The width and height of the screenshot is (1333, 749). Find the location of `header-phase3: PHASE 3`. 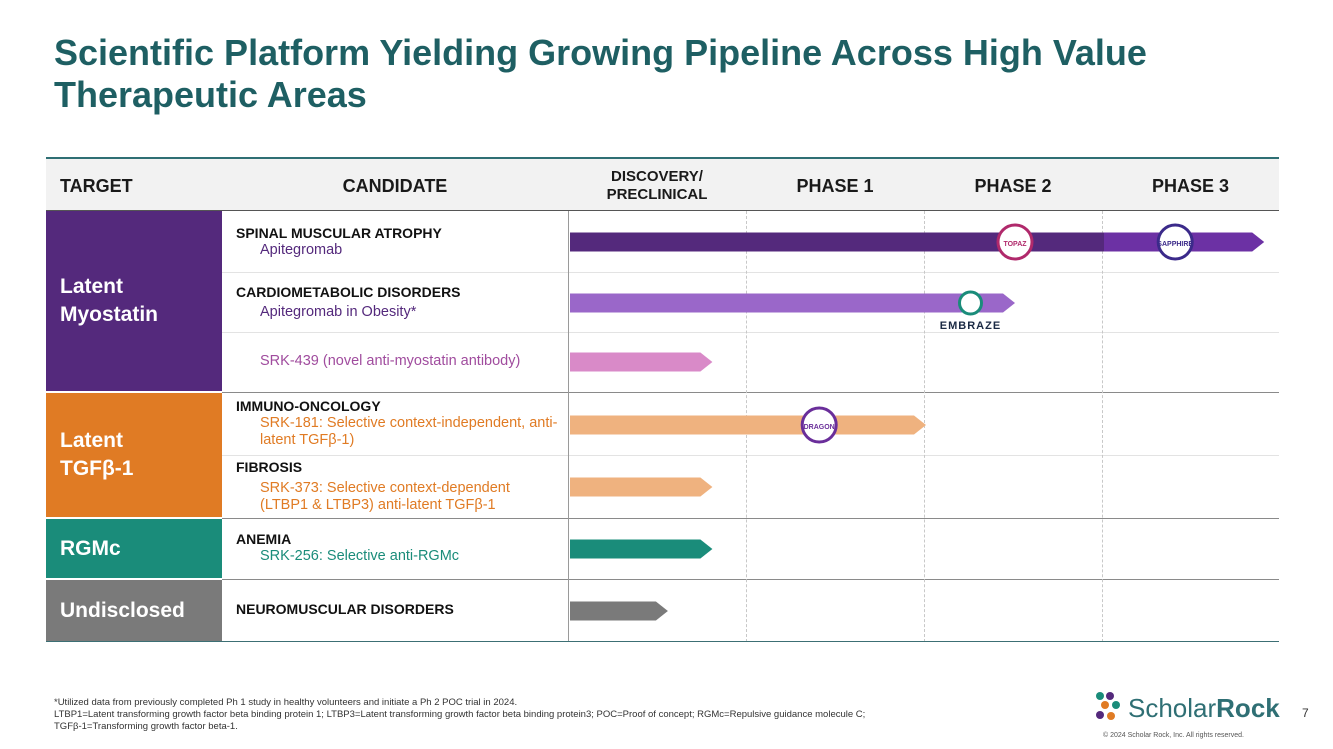

header-phase3: PHASE 3 is located at coordinates (1190, 186).